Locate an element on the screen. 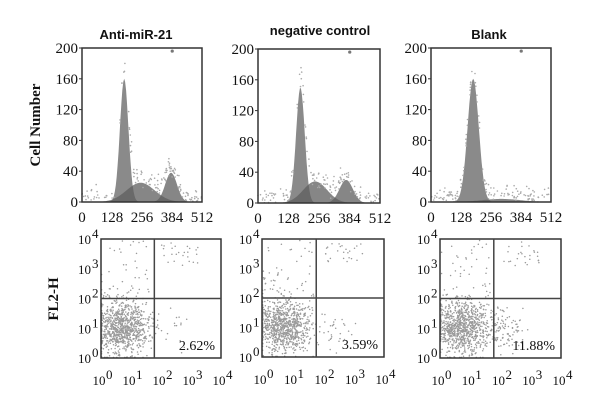 This screenshot has width=607, height=416. x-tick-exponent: 0 is located at coordinates (109, 374).